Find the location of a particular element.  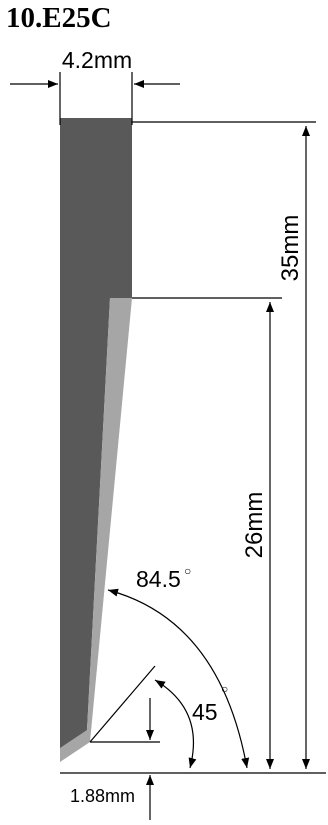

bevel-angle-label: 84.5 is located at coordinates (158, 579).